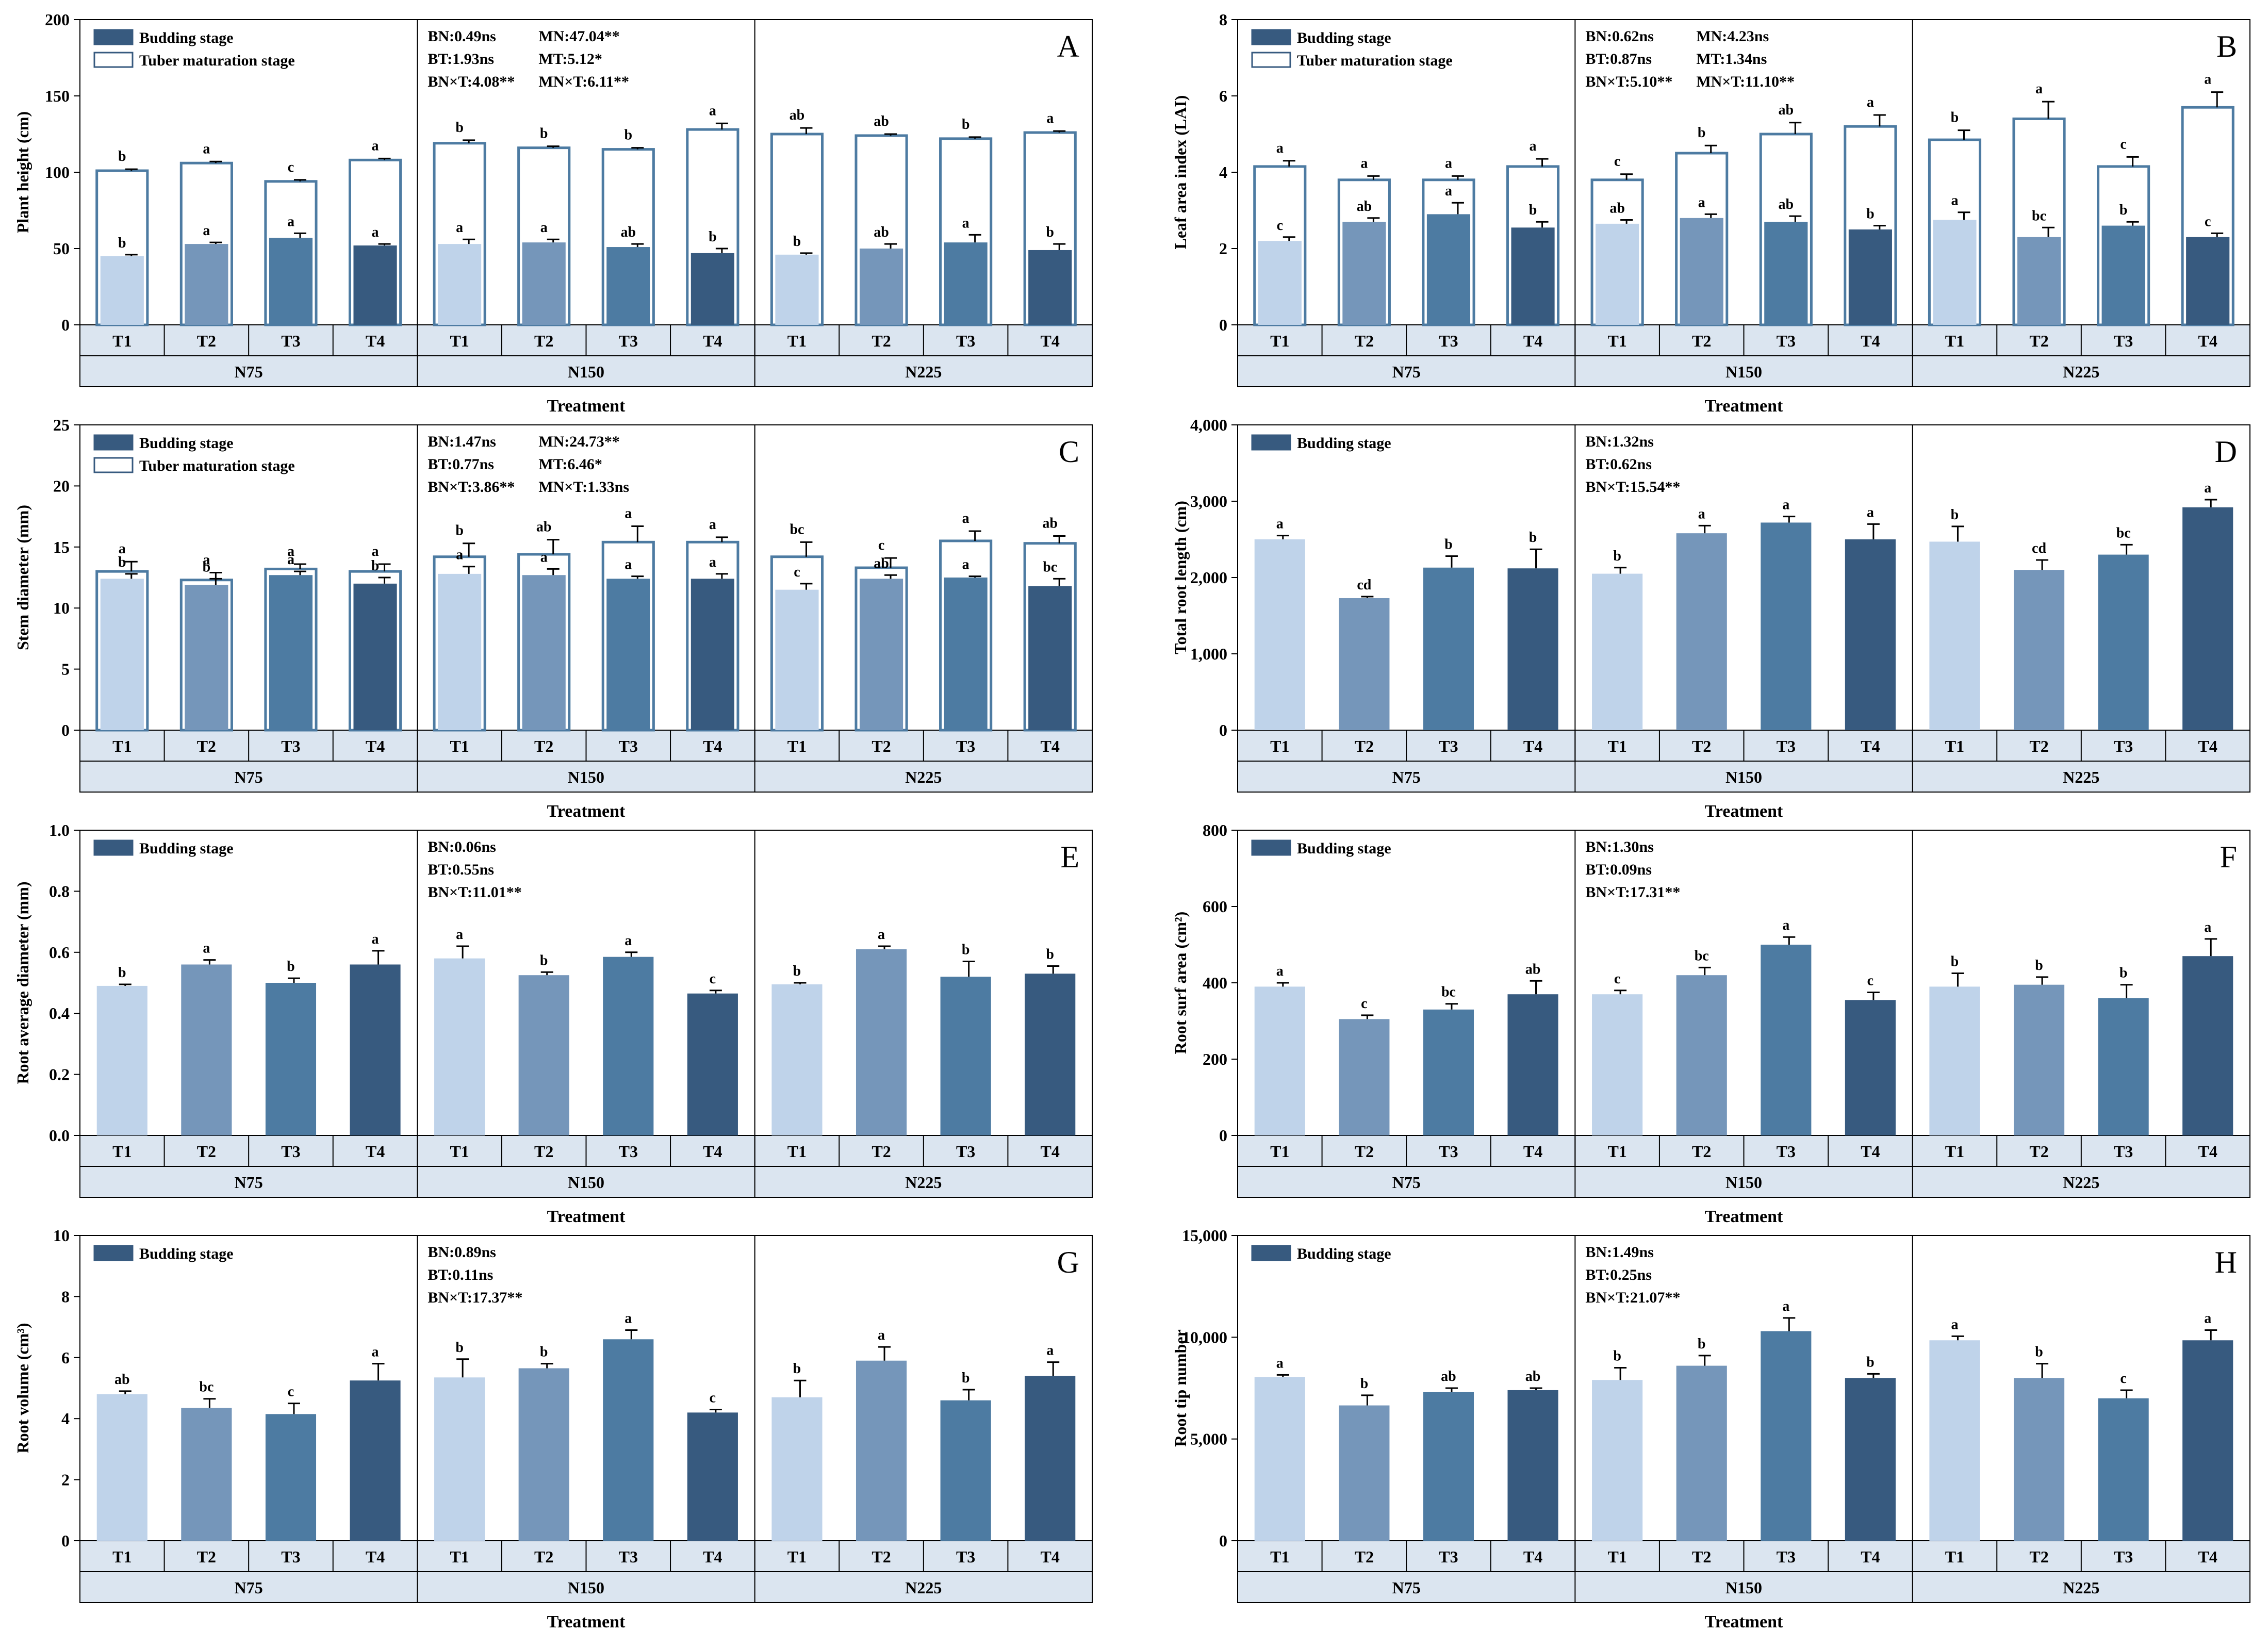 The image size is (2268, 1648). I want to click on stat-text: BN×T:17.31**, so click(1632, 892).